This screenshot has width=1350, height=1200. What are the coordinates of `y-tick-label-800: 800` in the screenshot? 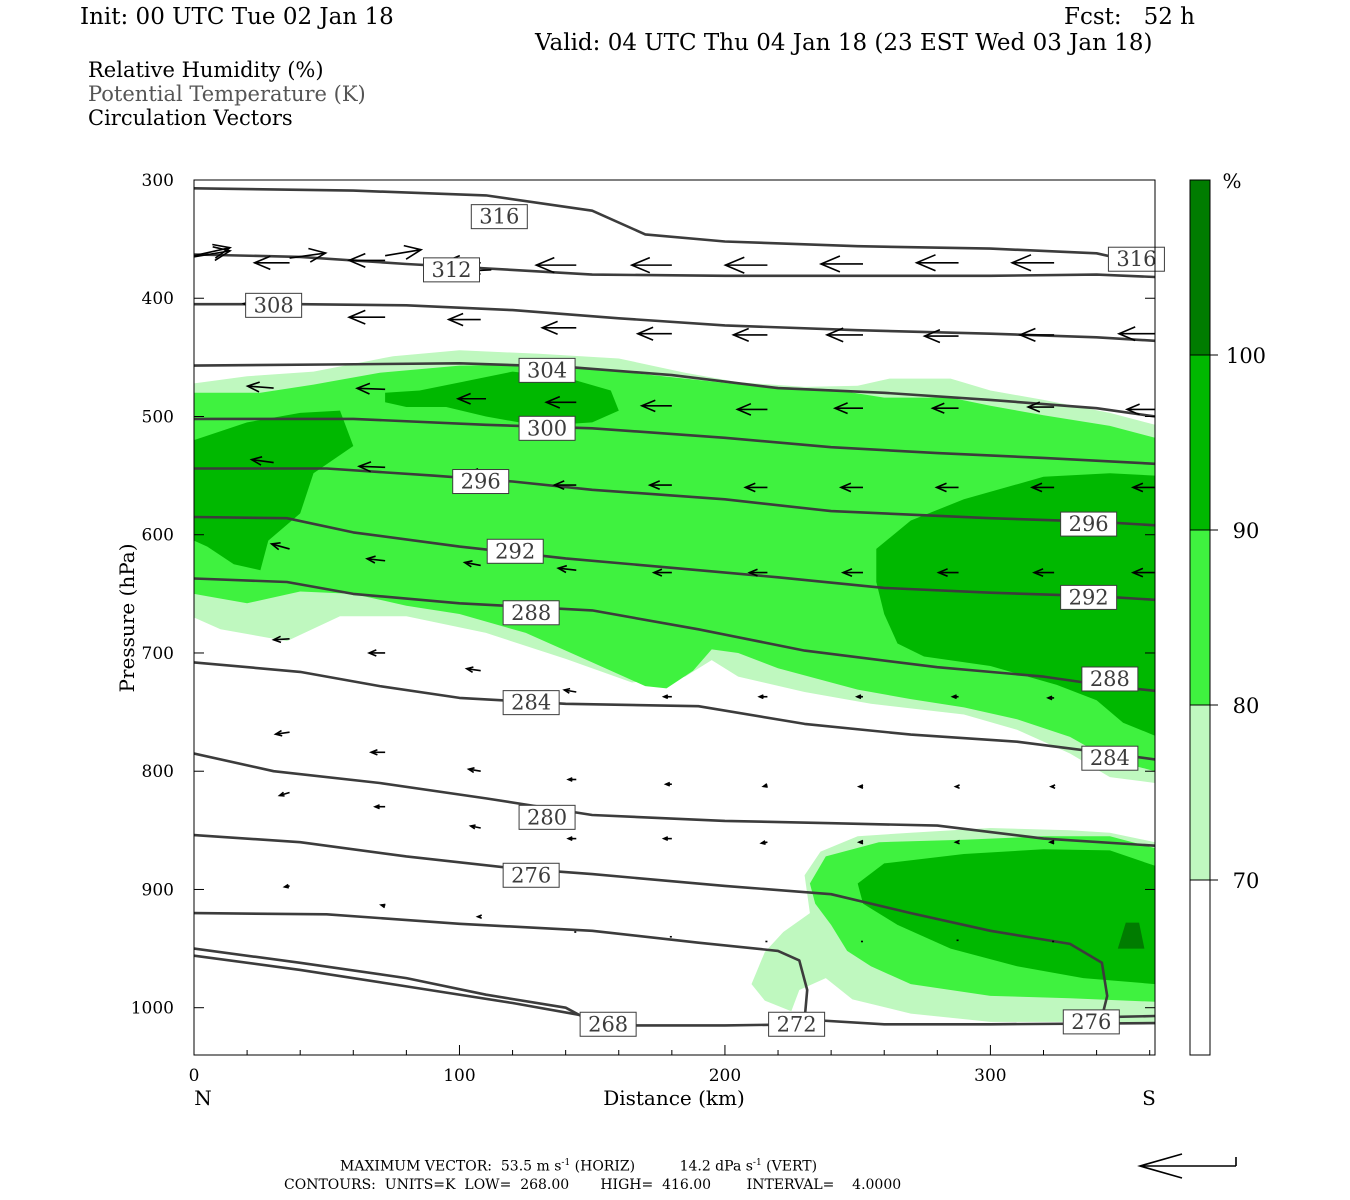 It's located at (158, 772).